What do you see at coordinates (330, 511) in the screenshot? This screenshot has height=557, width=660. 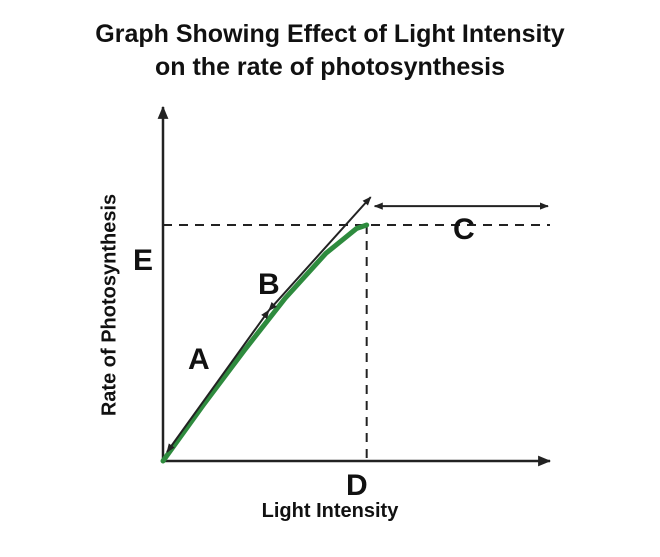 I see `x-axis-label: Light Intensity` at bounding box center [330, 511].